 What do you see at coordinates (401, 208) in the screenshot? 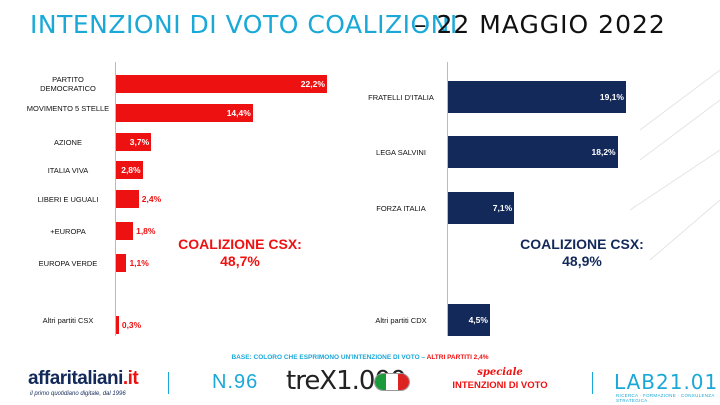
I see `category-label: FORZA ITALIA` at bounding box center [401, 208].